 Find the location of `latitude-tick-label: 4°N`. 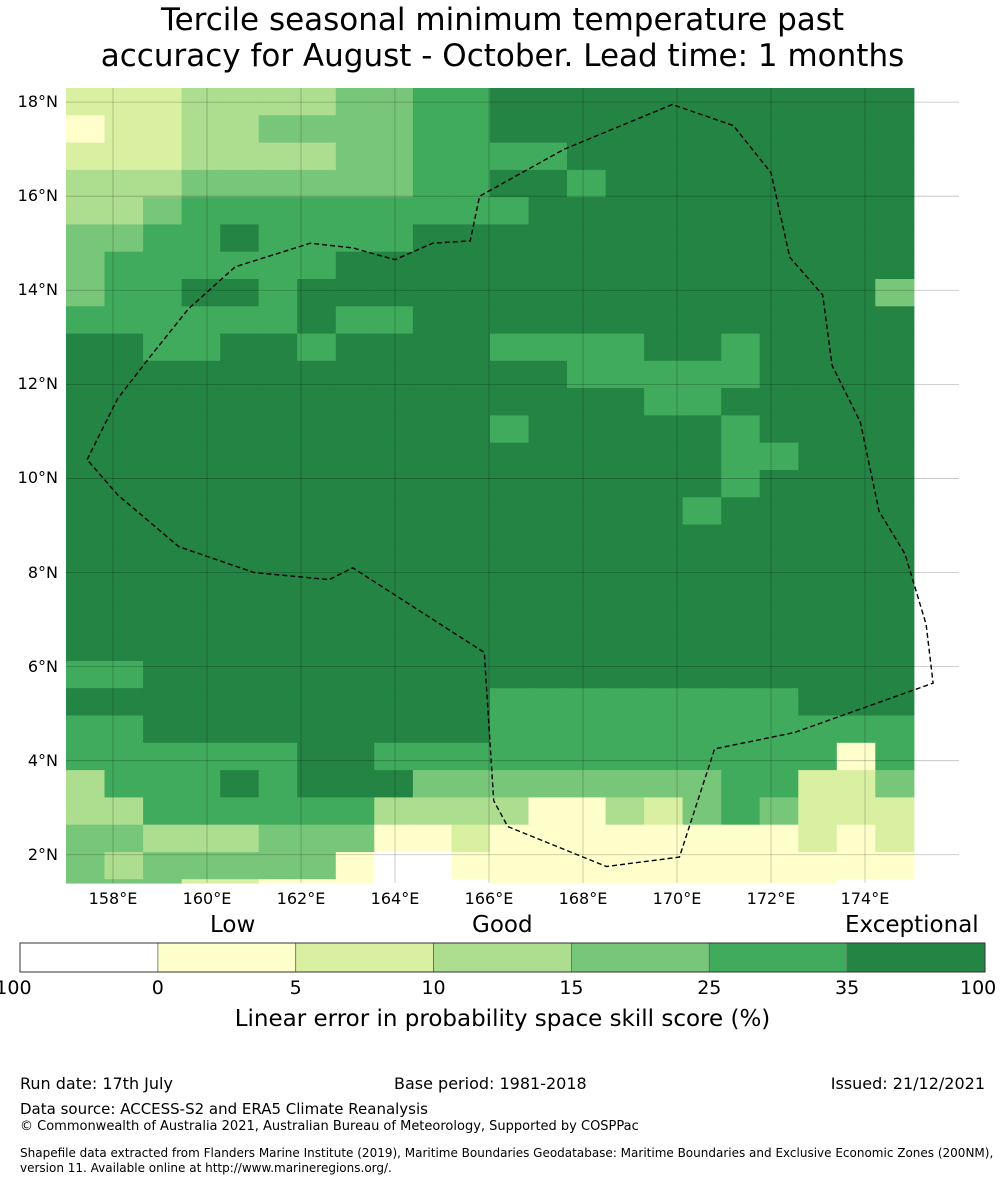

latitude-tick-label: 4°N is located at coordinates (42, 760).